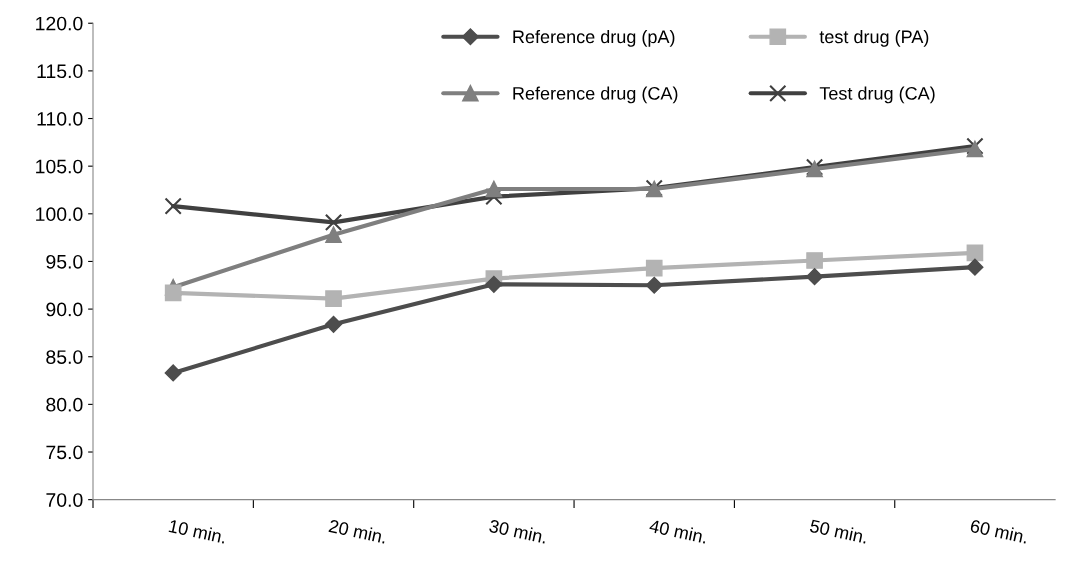 This screenshot has width=1069, height=581. Describe the element at coordinates (64, 357) in the screenshot. I see `y-tick-label: 85.0` at that location.